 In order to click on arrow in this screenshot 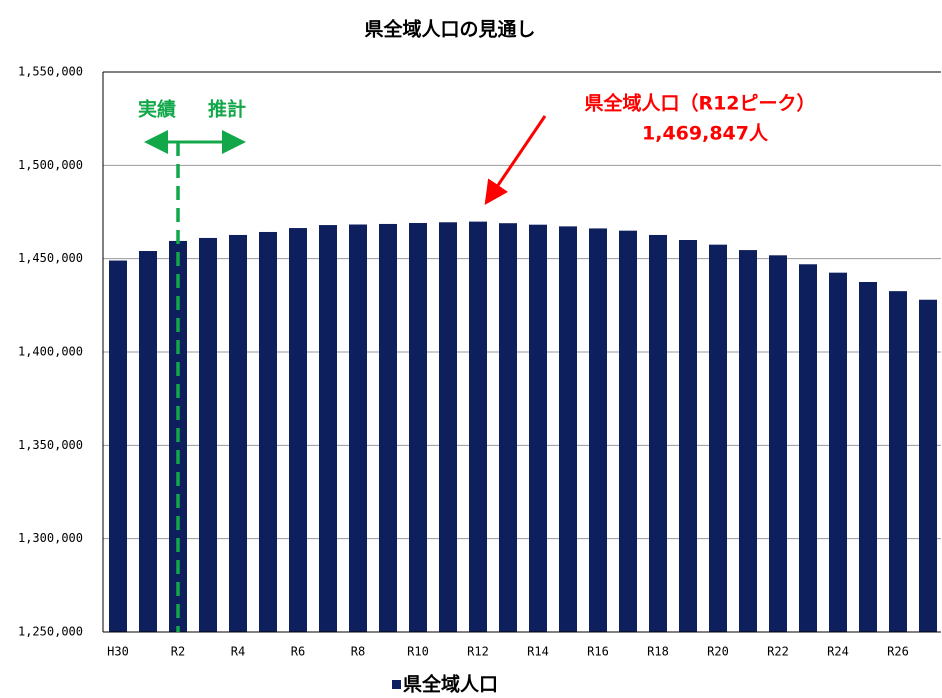, I will do `click(515, 160)`.